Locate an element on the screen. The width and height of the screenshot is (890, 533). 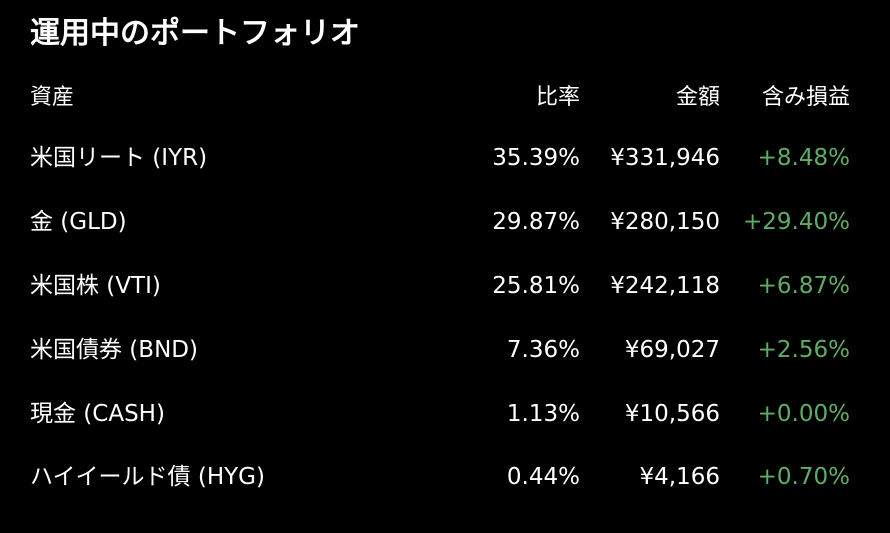
asset-name: ハイイールド債 (HYG) is located at coordinates (147, 477).